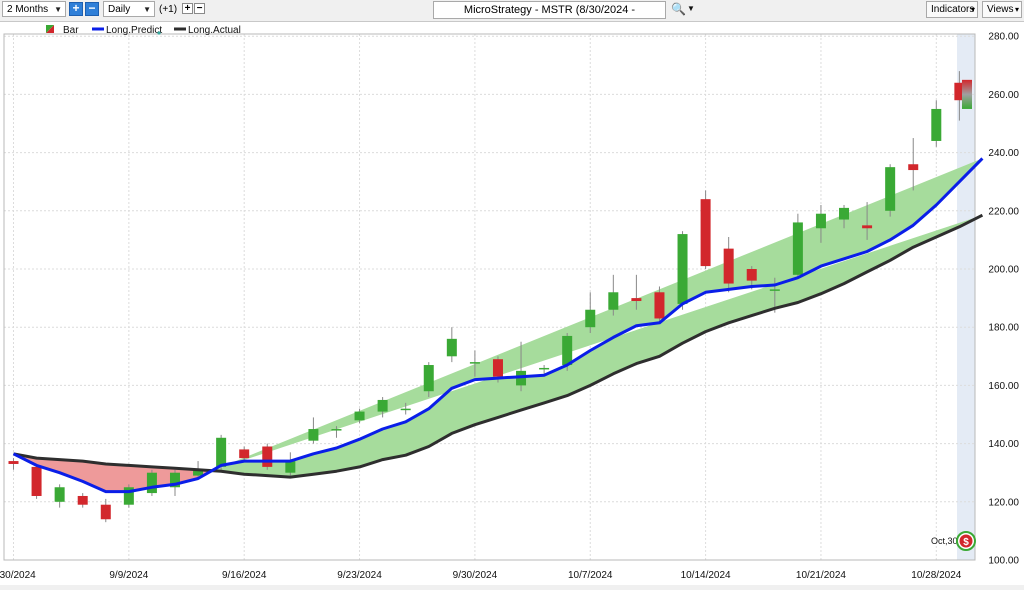 The image size is (1024, 590). I want to click on x-tick-label: 10/7/2024, so click(590, 575).